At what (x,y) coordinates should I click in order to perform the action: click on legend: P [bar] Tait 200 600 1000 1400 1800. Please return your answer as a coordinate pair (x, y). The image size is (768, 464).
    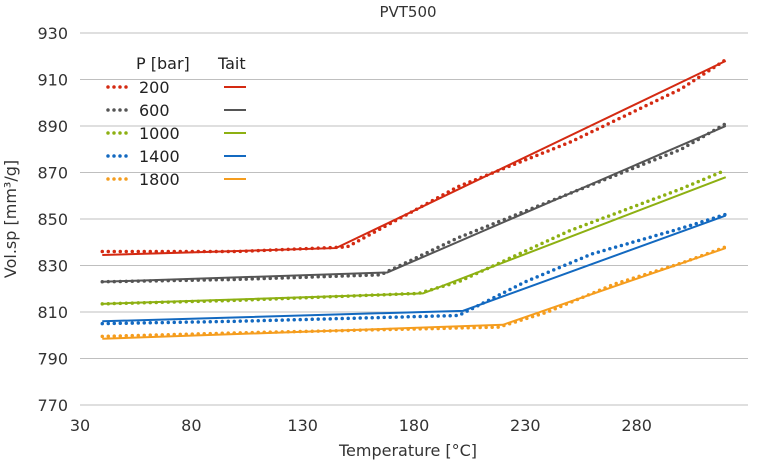
    Looking at the image, I should click on (176, 121).